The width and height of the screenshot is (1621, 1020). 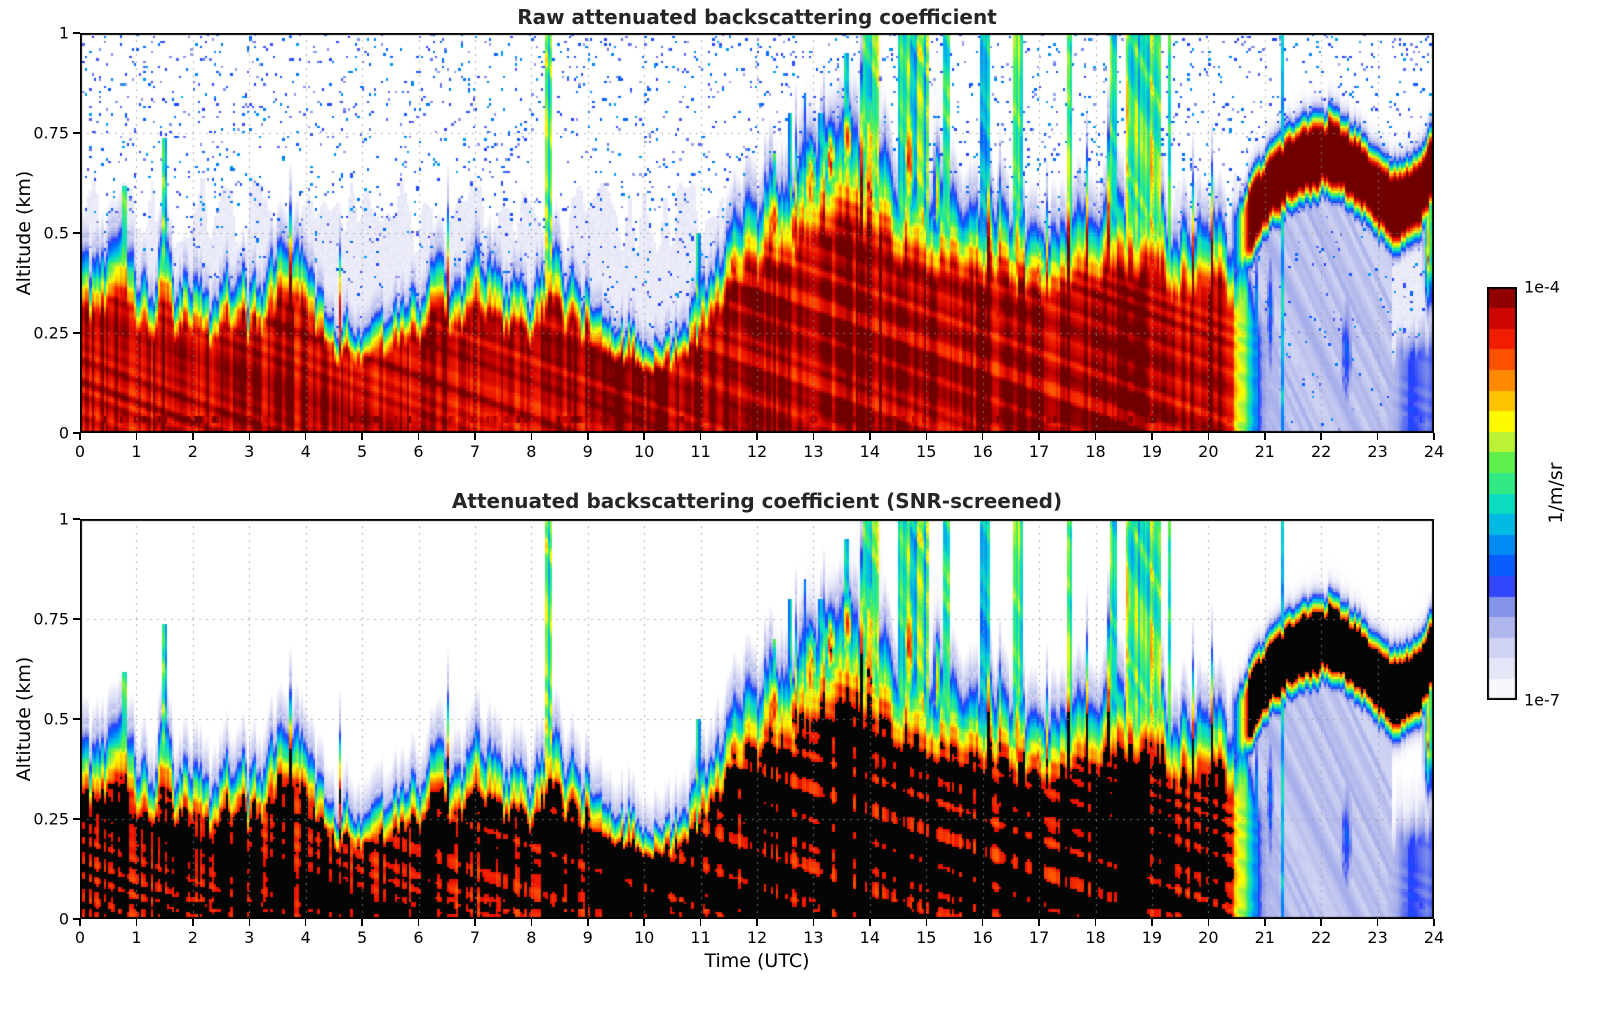 What do you see at coordinates (757, 937) in the screenshot?
I see `panel2-x-tick-label: 12` at bounding box center [757, 937].